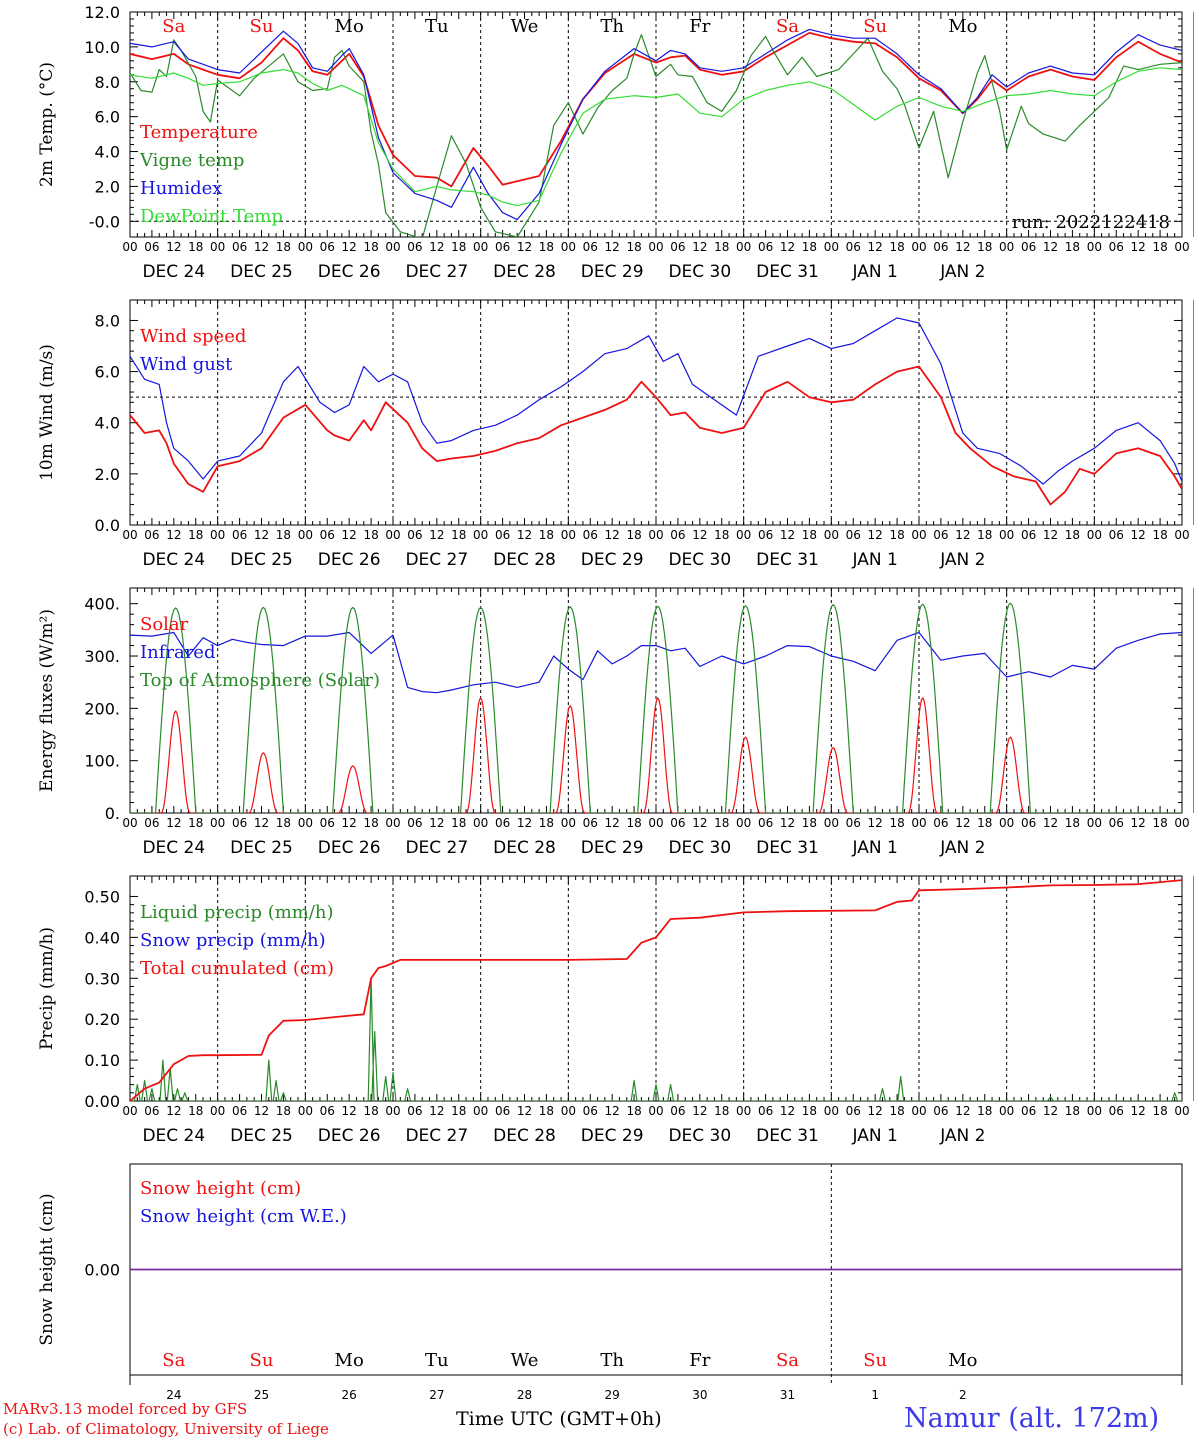  What do you see at coordinates (164, 624) in the screenshot?
I see `legend-entry: Solar` at bounding box center [164, 624].